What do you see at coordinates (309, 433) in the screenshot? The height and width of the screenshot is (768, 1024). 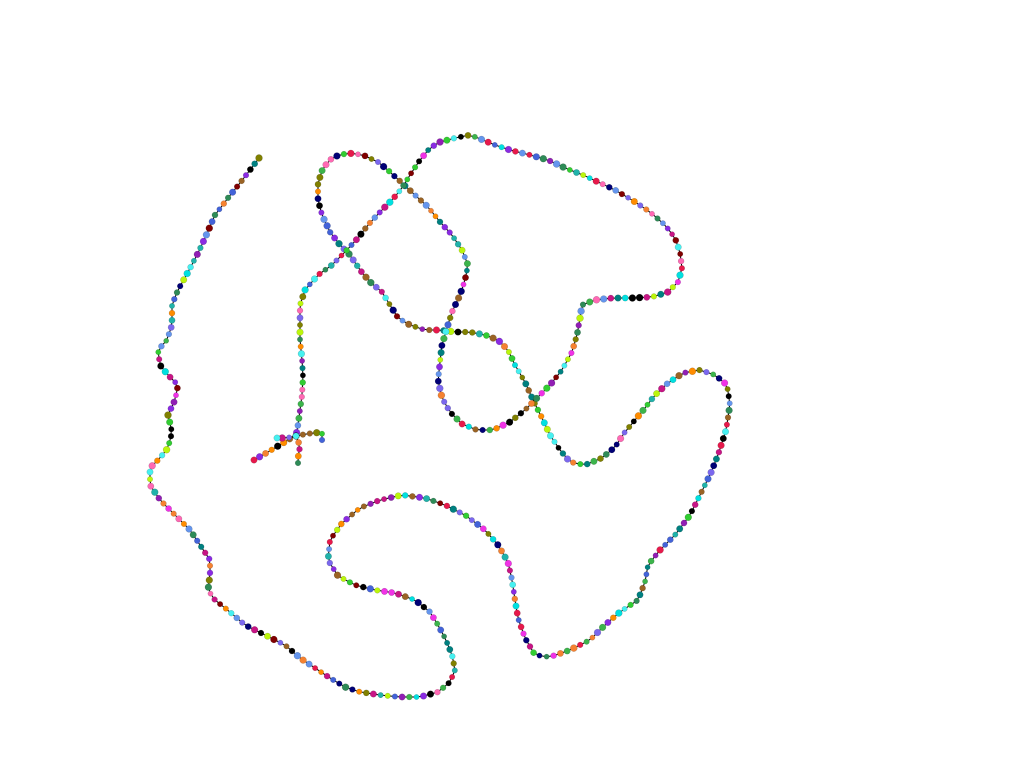 I see `branch-3-node` at bounding box center [309, 433].